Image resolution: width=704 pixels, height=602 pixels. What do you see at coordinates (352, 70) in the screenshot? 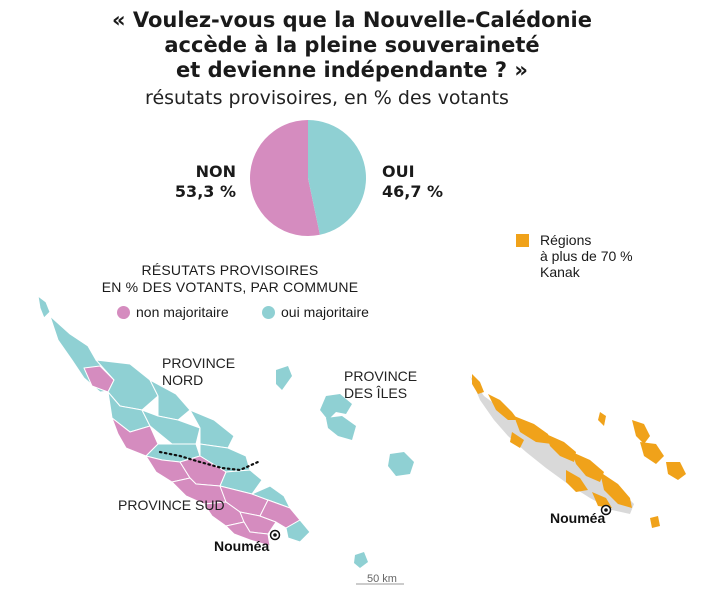
I see `title-line-3: et devienne indépendante ? »` at bounding box center [352, 70].